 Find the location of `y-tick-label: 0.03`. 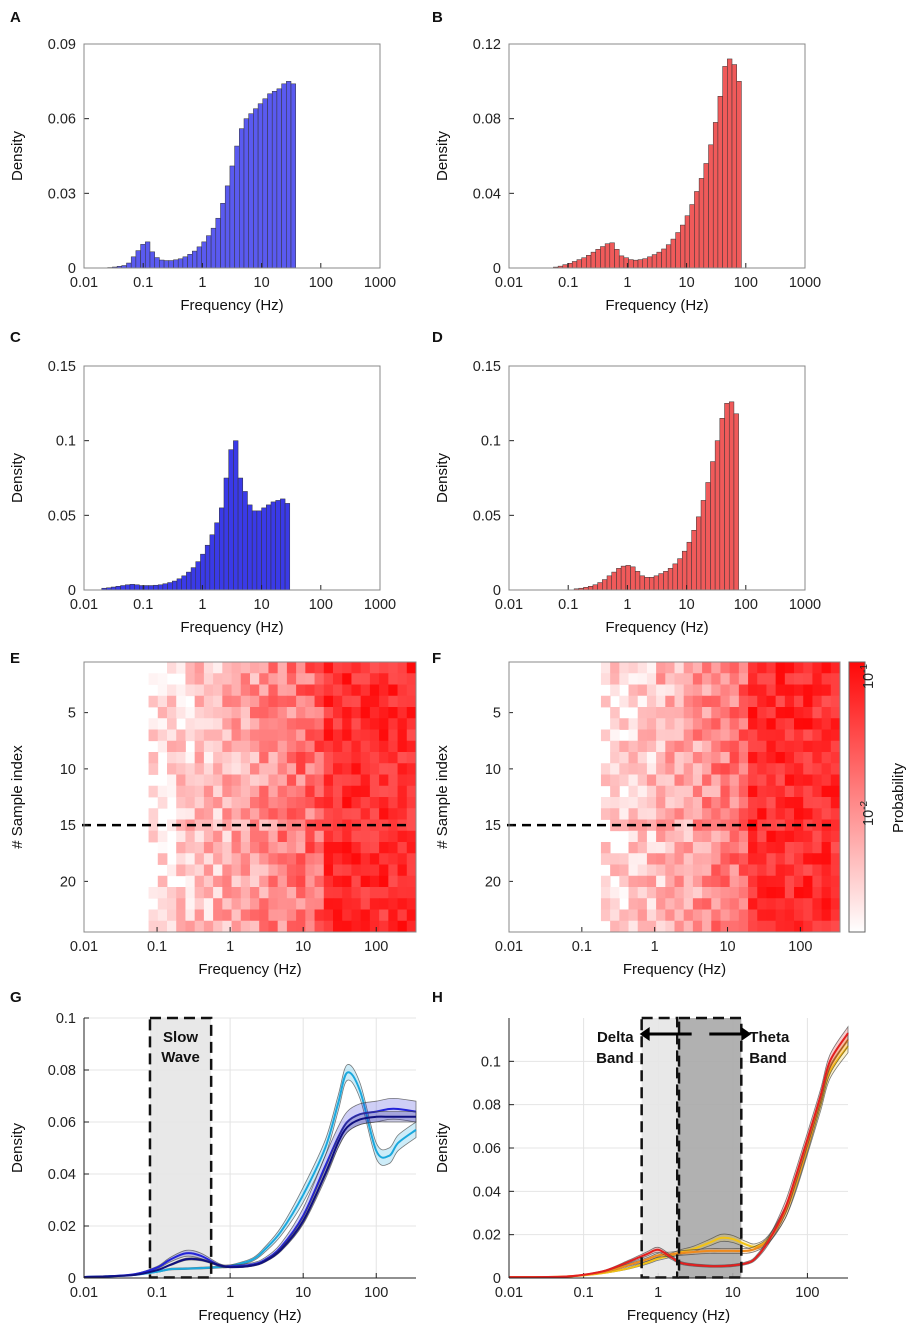

y-tick-label: 0.03 is located at coordinates (62, 194).